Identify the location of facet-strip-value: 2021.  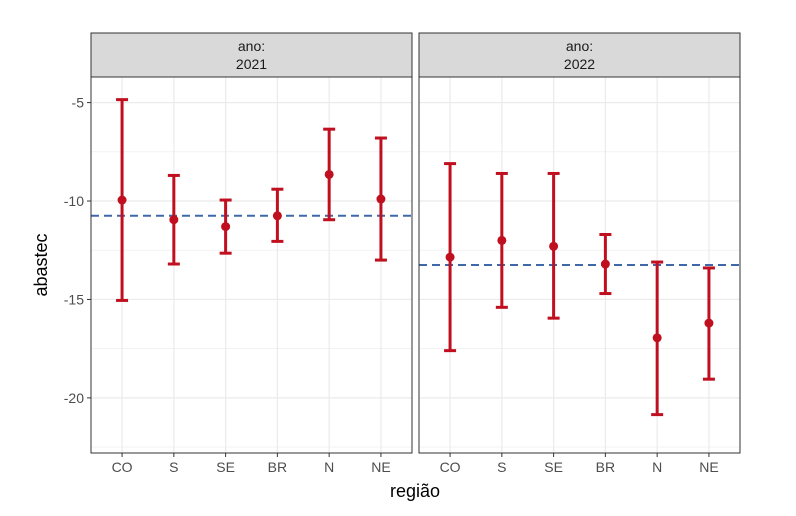
(251, 64).